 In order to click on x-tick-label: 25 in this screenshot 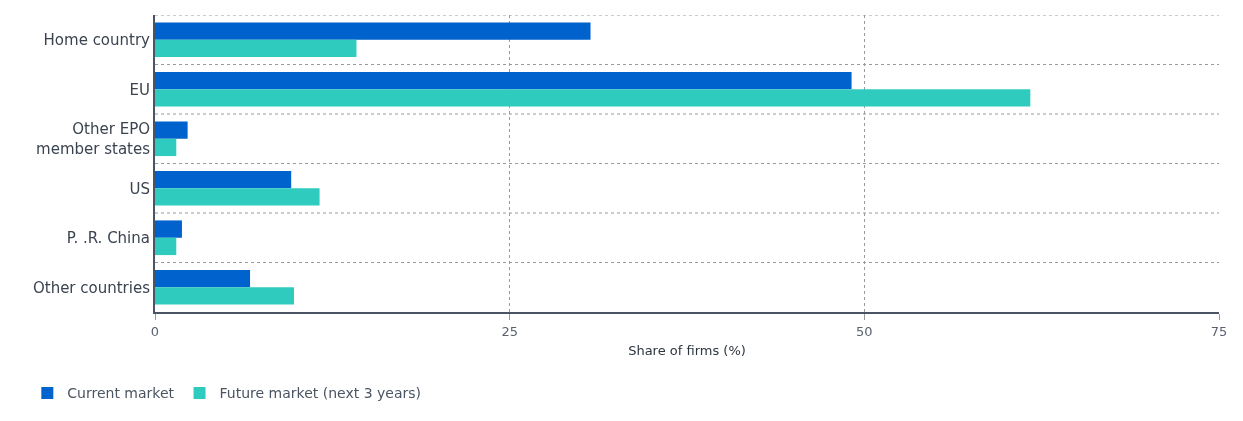, I will do `click(509, 331)`.